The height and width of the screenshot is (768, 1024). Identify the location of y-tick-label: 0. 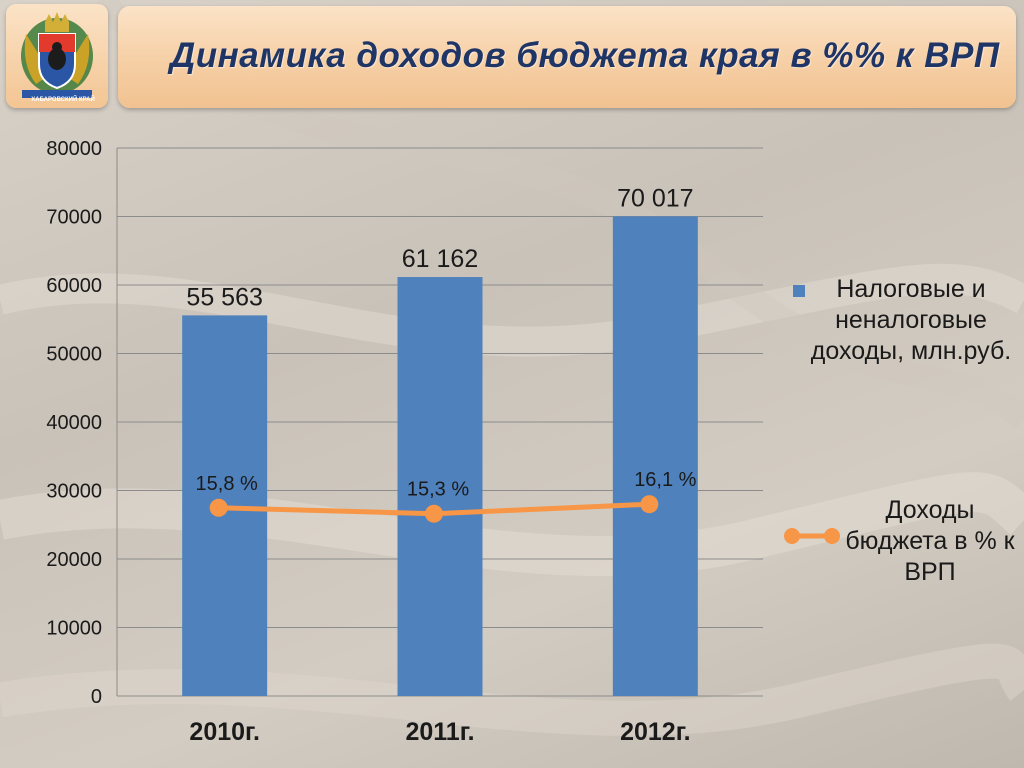
(96, 697).